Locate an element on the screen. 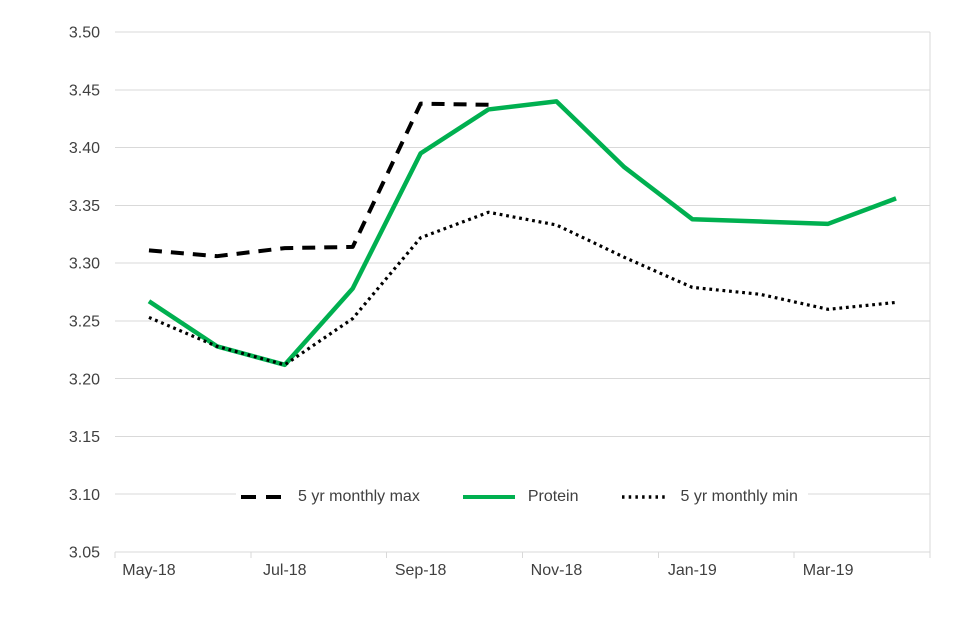  dotted-line-sample is located at coordinates (644, 497).